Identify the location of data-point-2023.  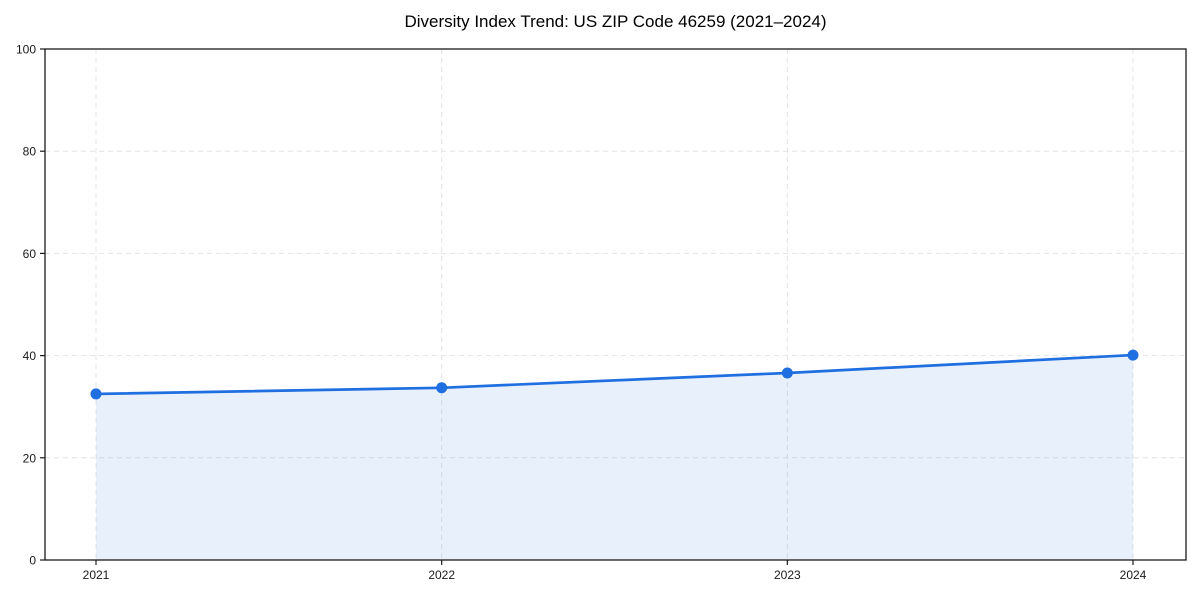
(787, 373).